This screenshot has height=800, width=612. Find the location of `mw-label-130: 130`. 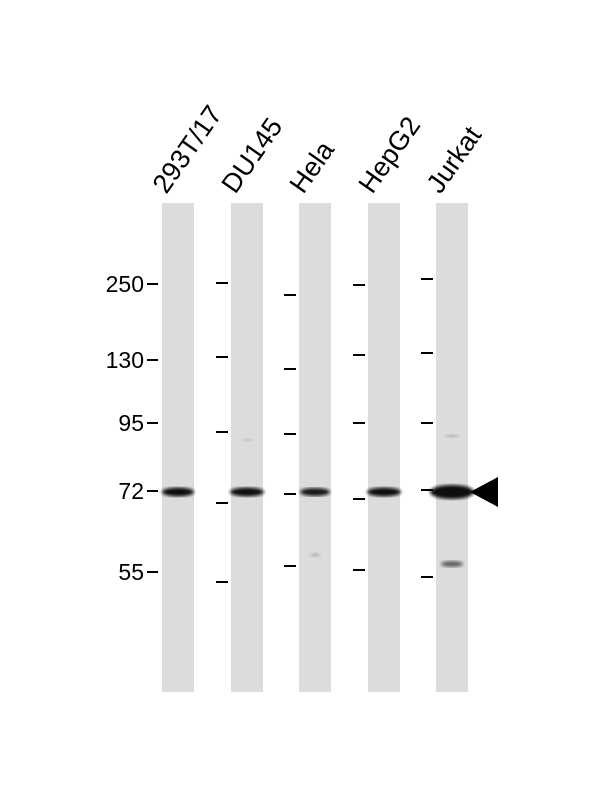

mw-label-130: 130 is located at coordinates (124, 360).